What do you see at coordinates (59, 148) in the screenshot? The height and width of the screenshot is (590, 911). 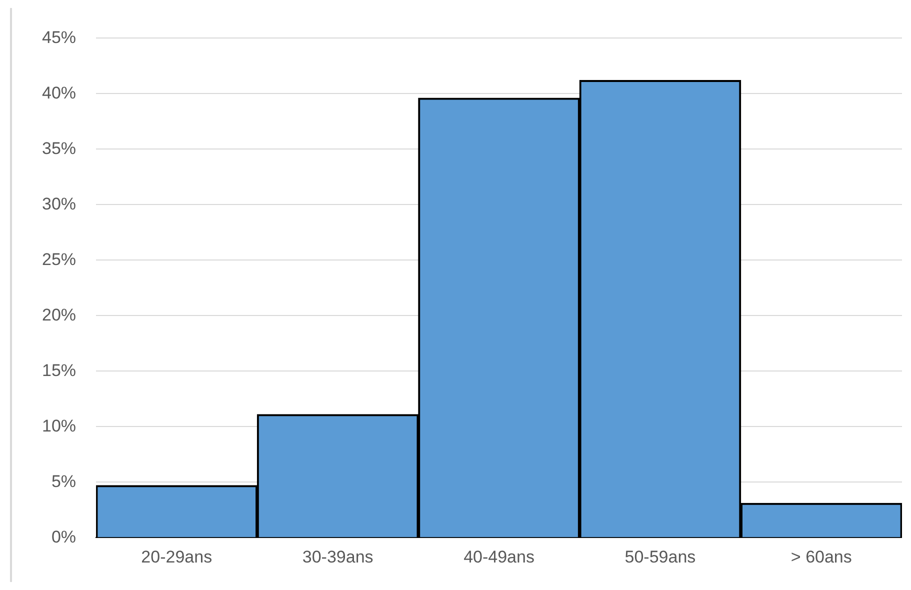 I see `y-tick-label: 35%` at bounding box center [59, 148].